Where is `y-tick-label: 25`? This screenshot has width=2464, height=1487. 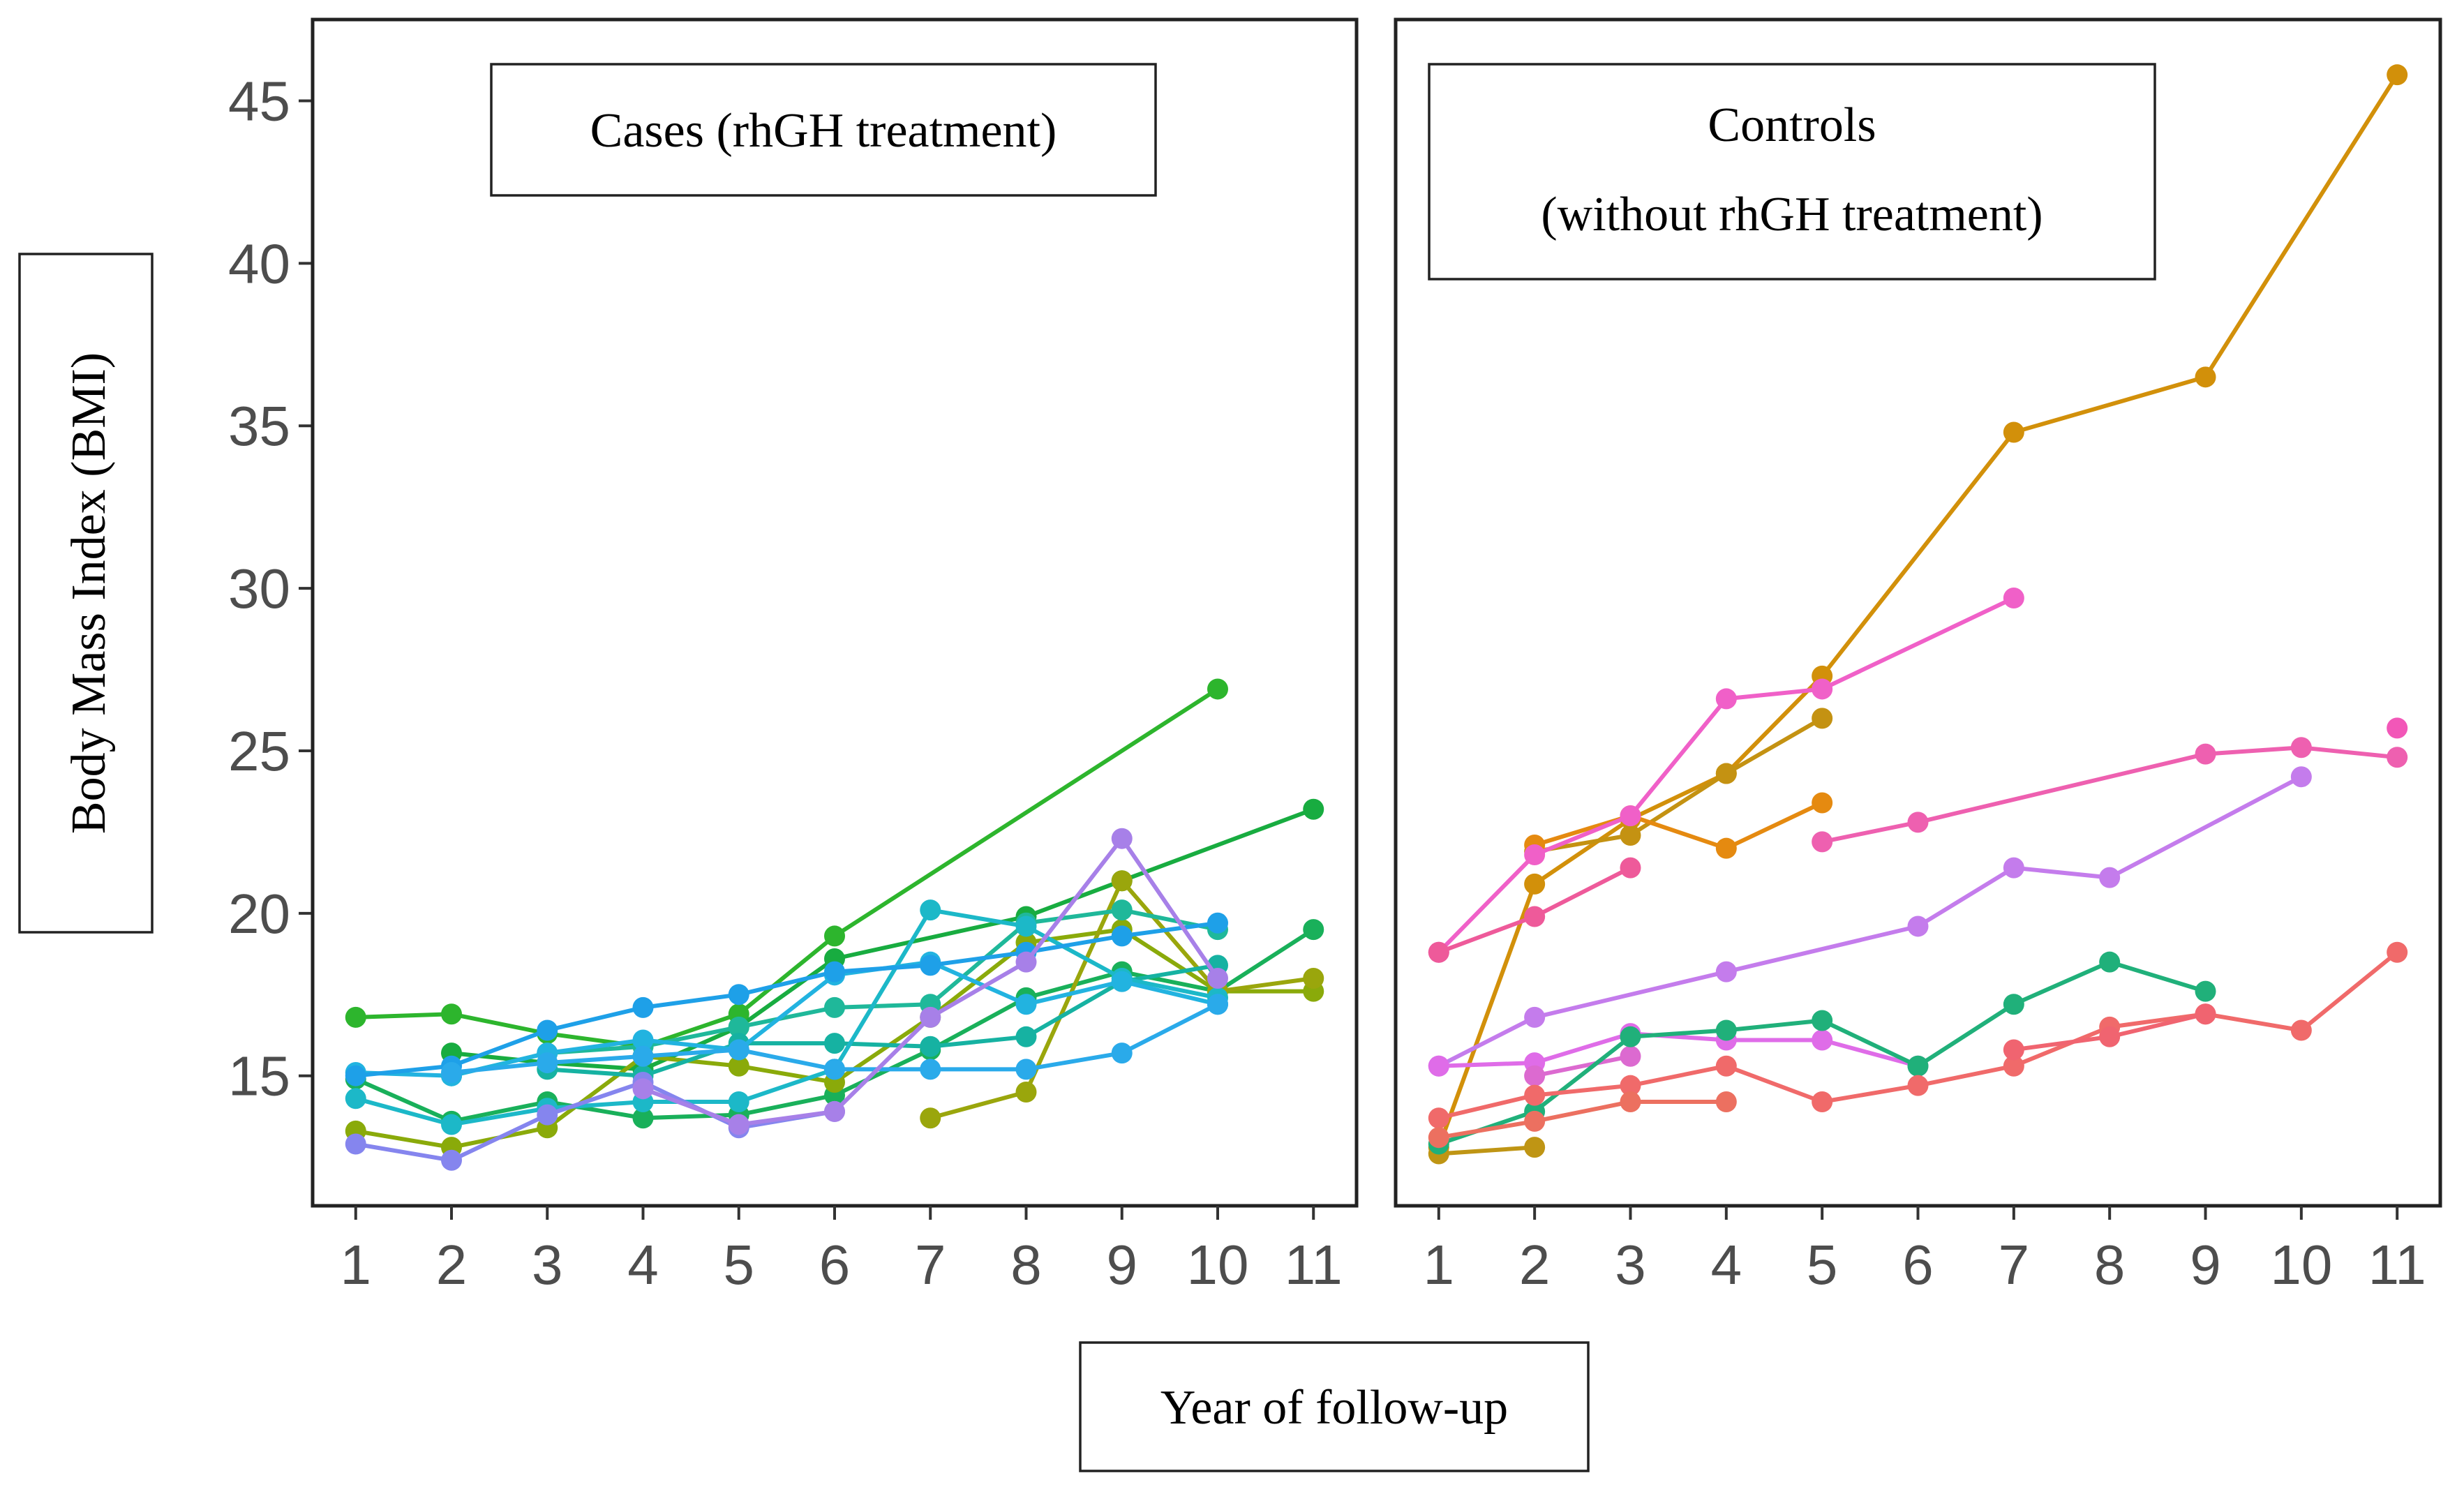
y-tick-label: 25 is located at coordinates (259, 751).